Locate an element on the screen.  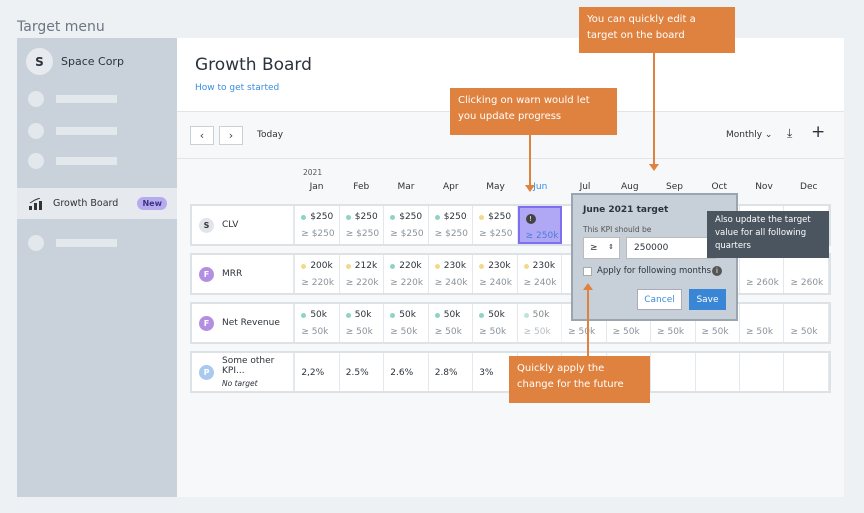
warn-icon: ! is located at coordinates (530, 219).